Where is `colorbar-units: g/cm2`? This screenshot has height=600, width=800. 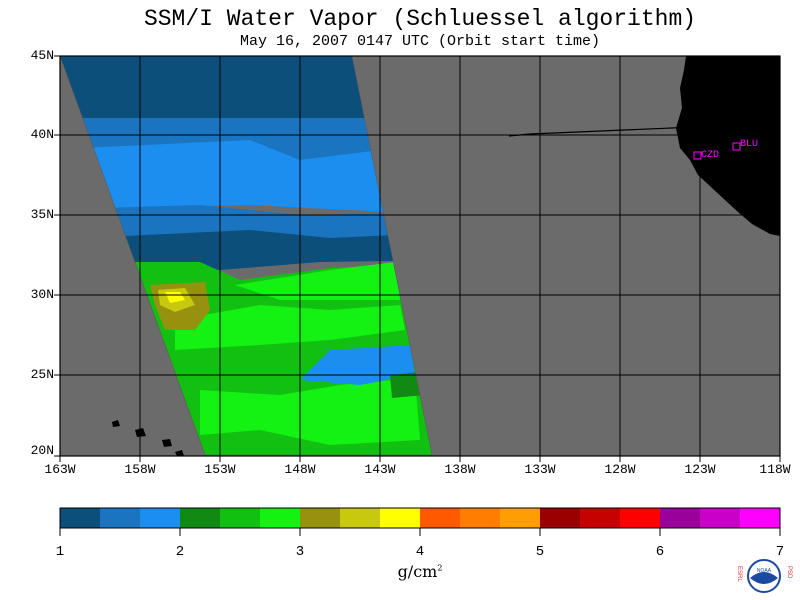 colorbar-units: g/cm2 is located at coordinates (420, 571).